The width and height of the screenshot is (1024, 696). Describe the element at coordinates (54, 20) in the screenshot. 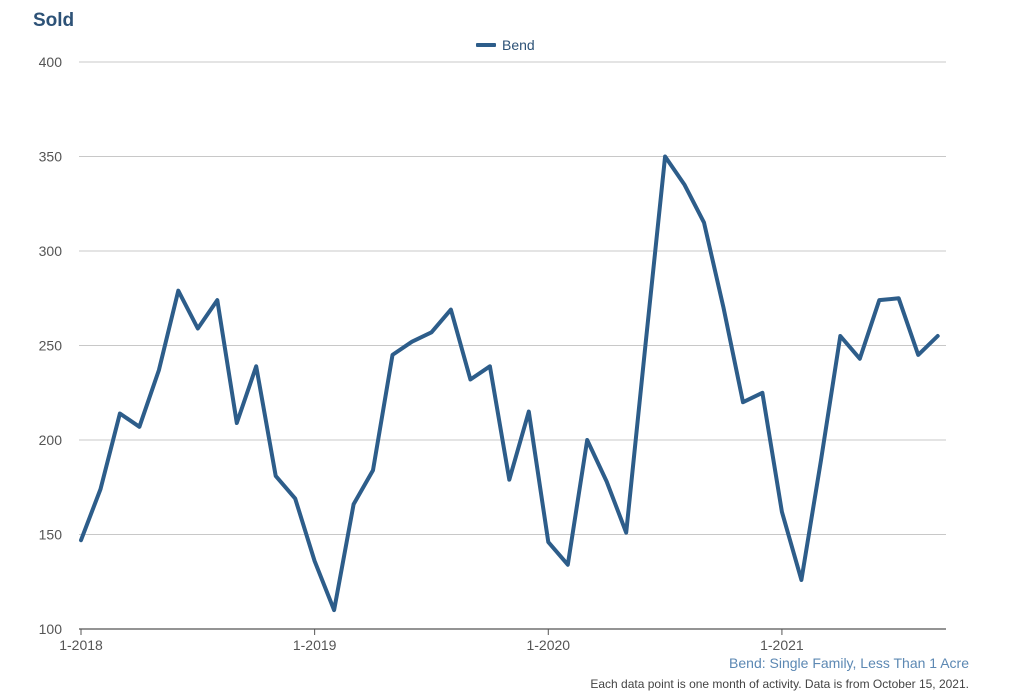

I see `chart-title: Sold` at that location.